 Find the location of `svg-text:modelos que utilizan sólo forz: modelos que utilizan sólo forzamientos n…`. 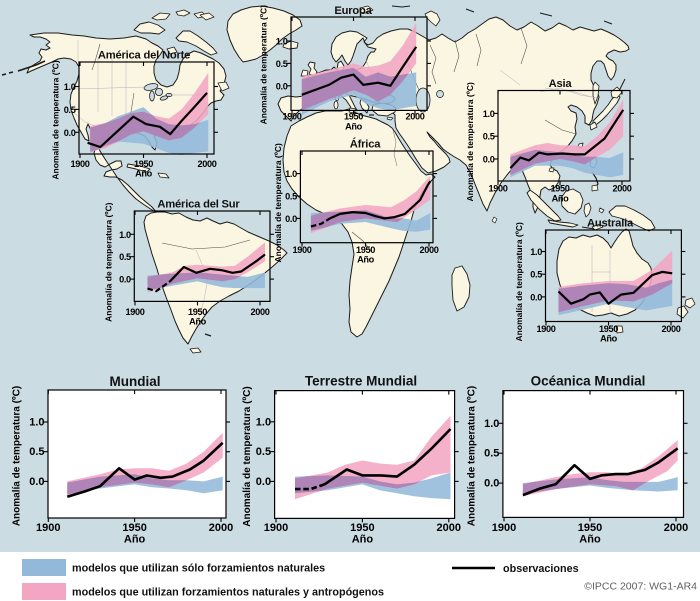

svg-text:modelos que utilizan sólo forz: modelos que utilizan sólo forzamientos n… is located at coordinates (198, 569).